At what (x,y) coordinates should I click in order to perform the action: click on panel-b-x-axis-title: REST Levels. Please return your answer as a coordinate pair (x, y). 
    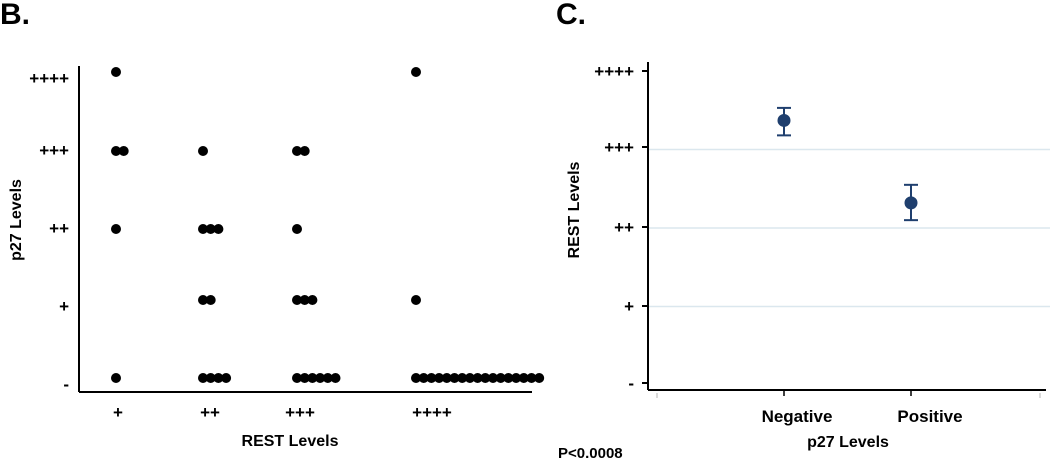
    Looking at the image, I should click on (290, 441).